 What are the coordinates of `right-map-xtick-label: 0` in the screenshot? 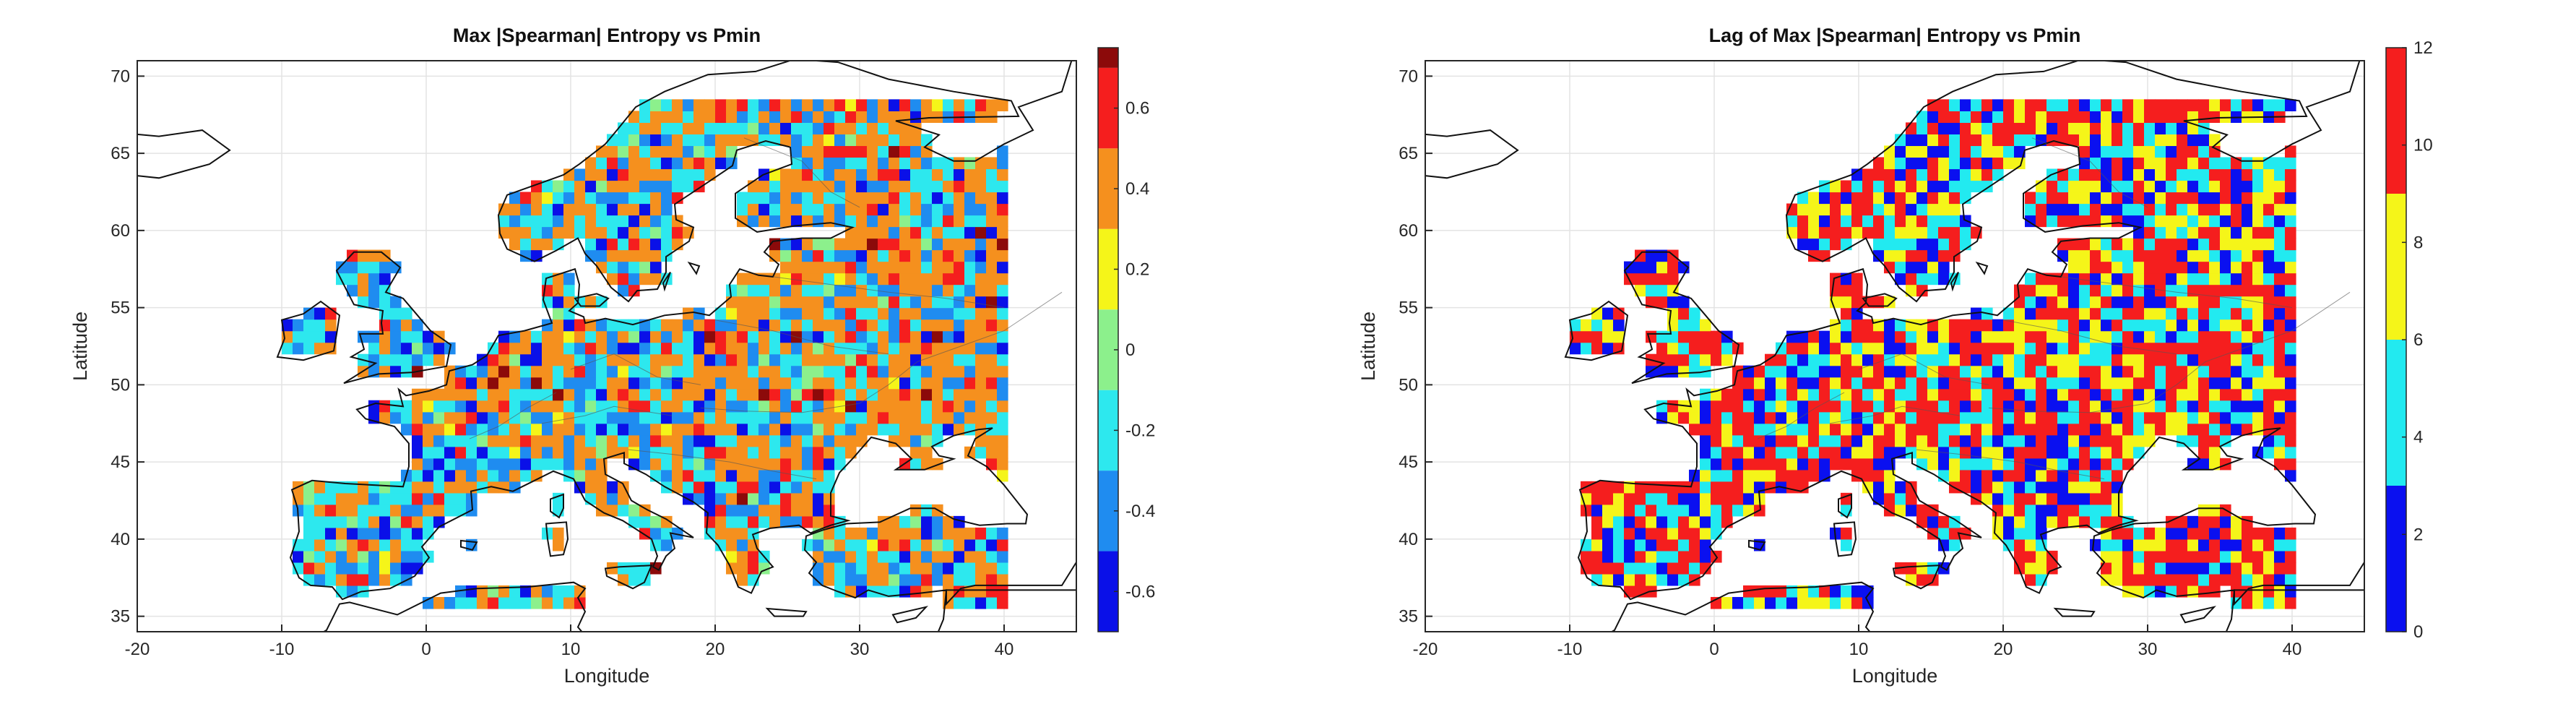 It's located at (1714, 649).